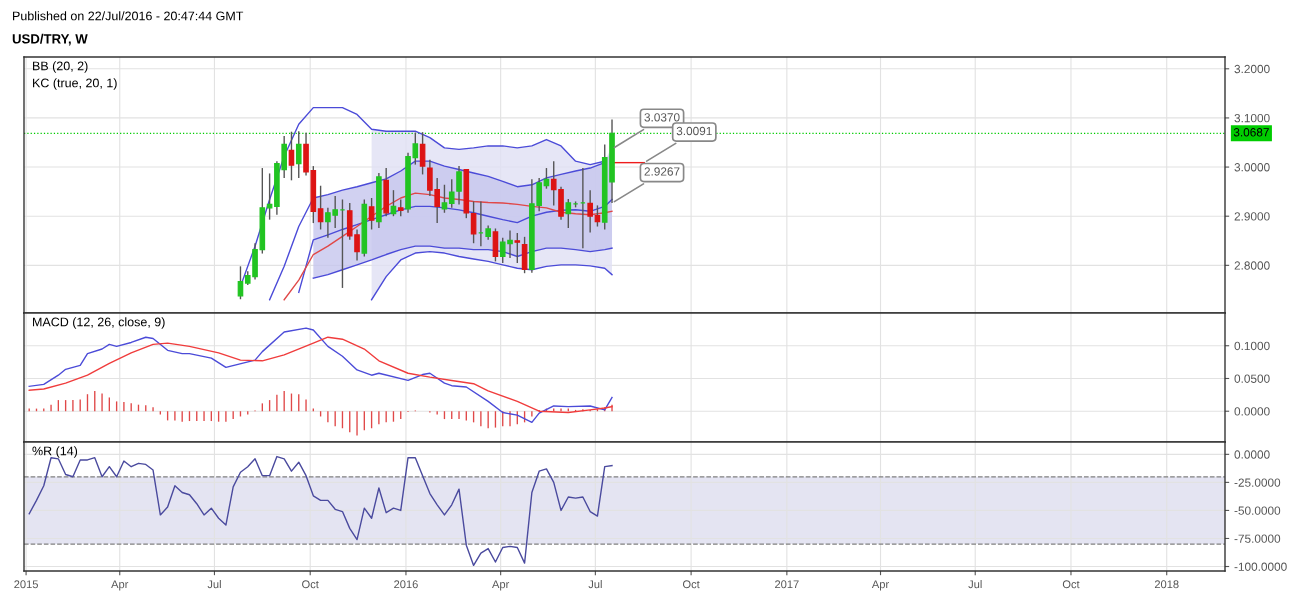 The height and width of the screenshot is (596, 1297). I want to click on x-tick-label: 2016, so click(406, 584).